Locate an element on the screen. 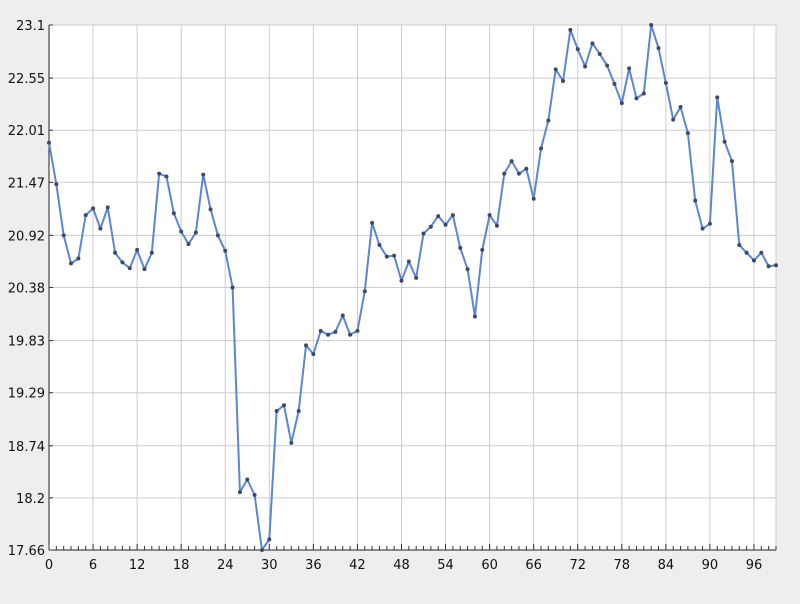  y-tick-label: 18.74 is located at coordinates (26, 447).